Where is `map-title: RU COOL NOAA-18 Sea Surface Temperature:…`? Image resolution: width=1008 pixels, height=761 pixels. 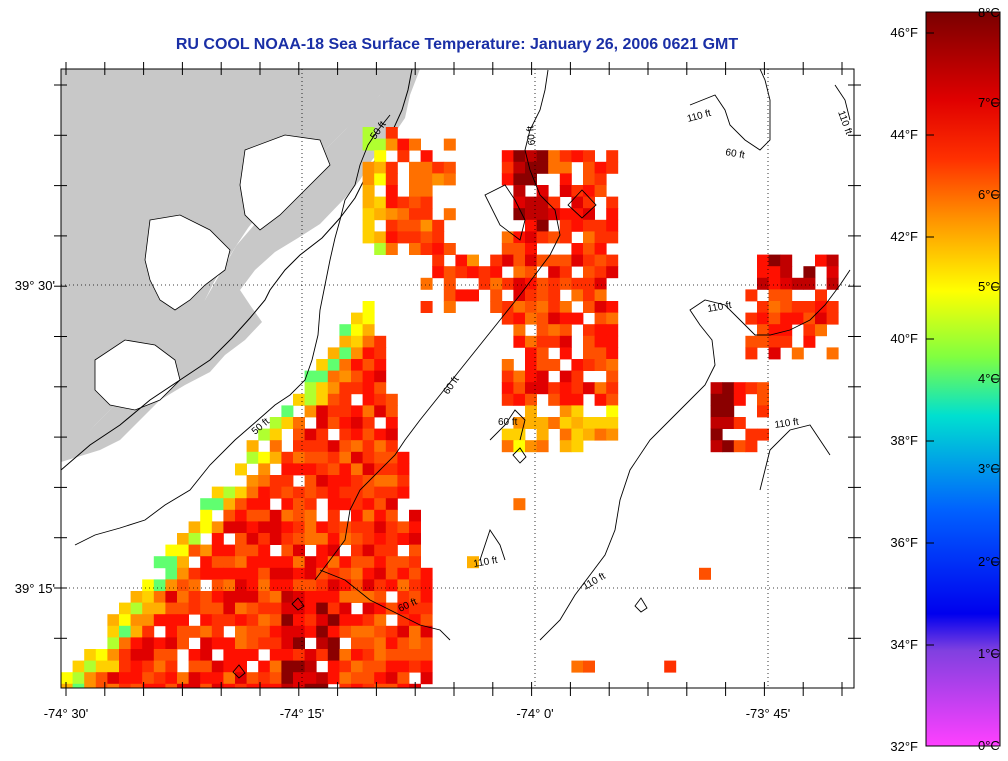
map-title: RU COOL NOAA-18 Sea Surface Temperature:… is located at coordinates (457, 44).